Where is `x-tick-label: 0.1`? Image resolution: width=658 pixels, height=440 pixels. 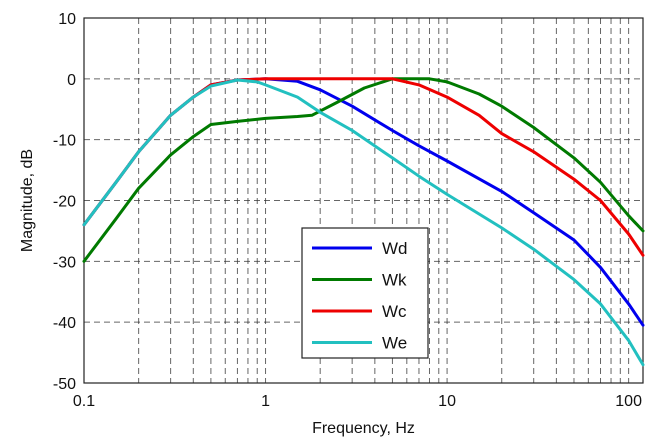
x-tick-label: 0.1 is located at coordinates (84, 401).